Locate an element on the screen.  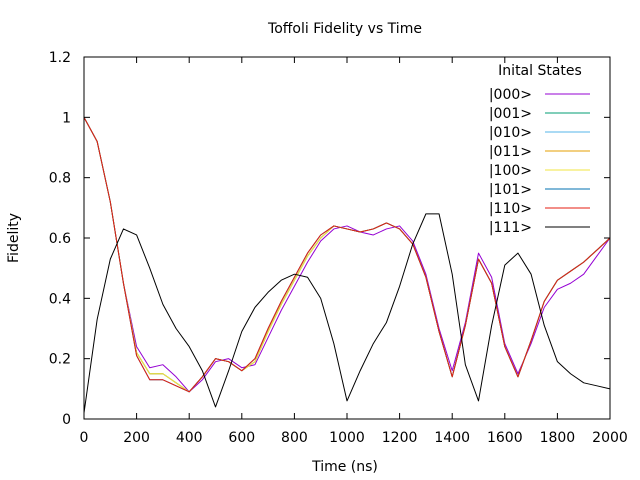
legend-label: |100> is located at coordinates (510, 171).